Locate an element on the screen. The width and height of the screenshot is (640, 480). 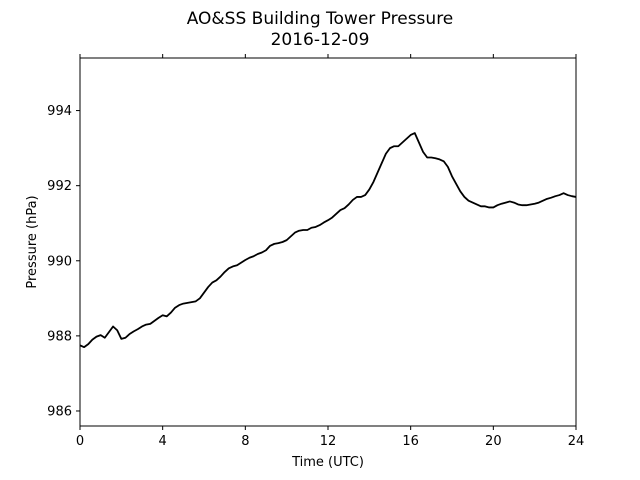
x-tick-label: 16 is located at coordinates (410, 441).